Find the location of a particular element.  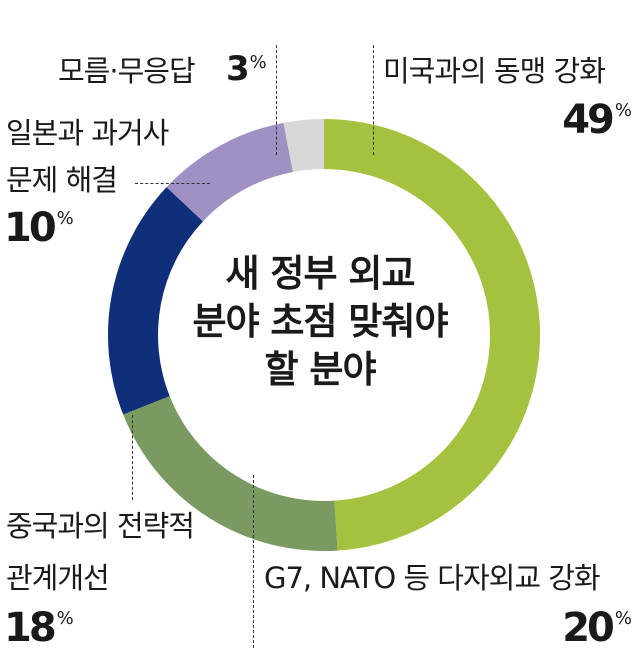

chart-title-line-2: 분야 초점 맞춰야 is located at coordinates (320, 321).